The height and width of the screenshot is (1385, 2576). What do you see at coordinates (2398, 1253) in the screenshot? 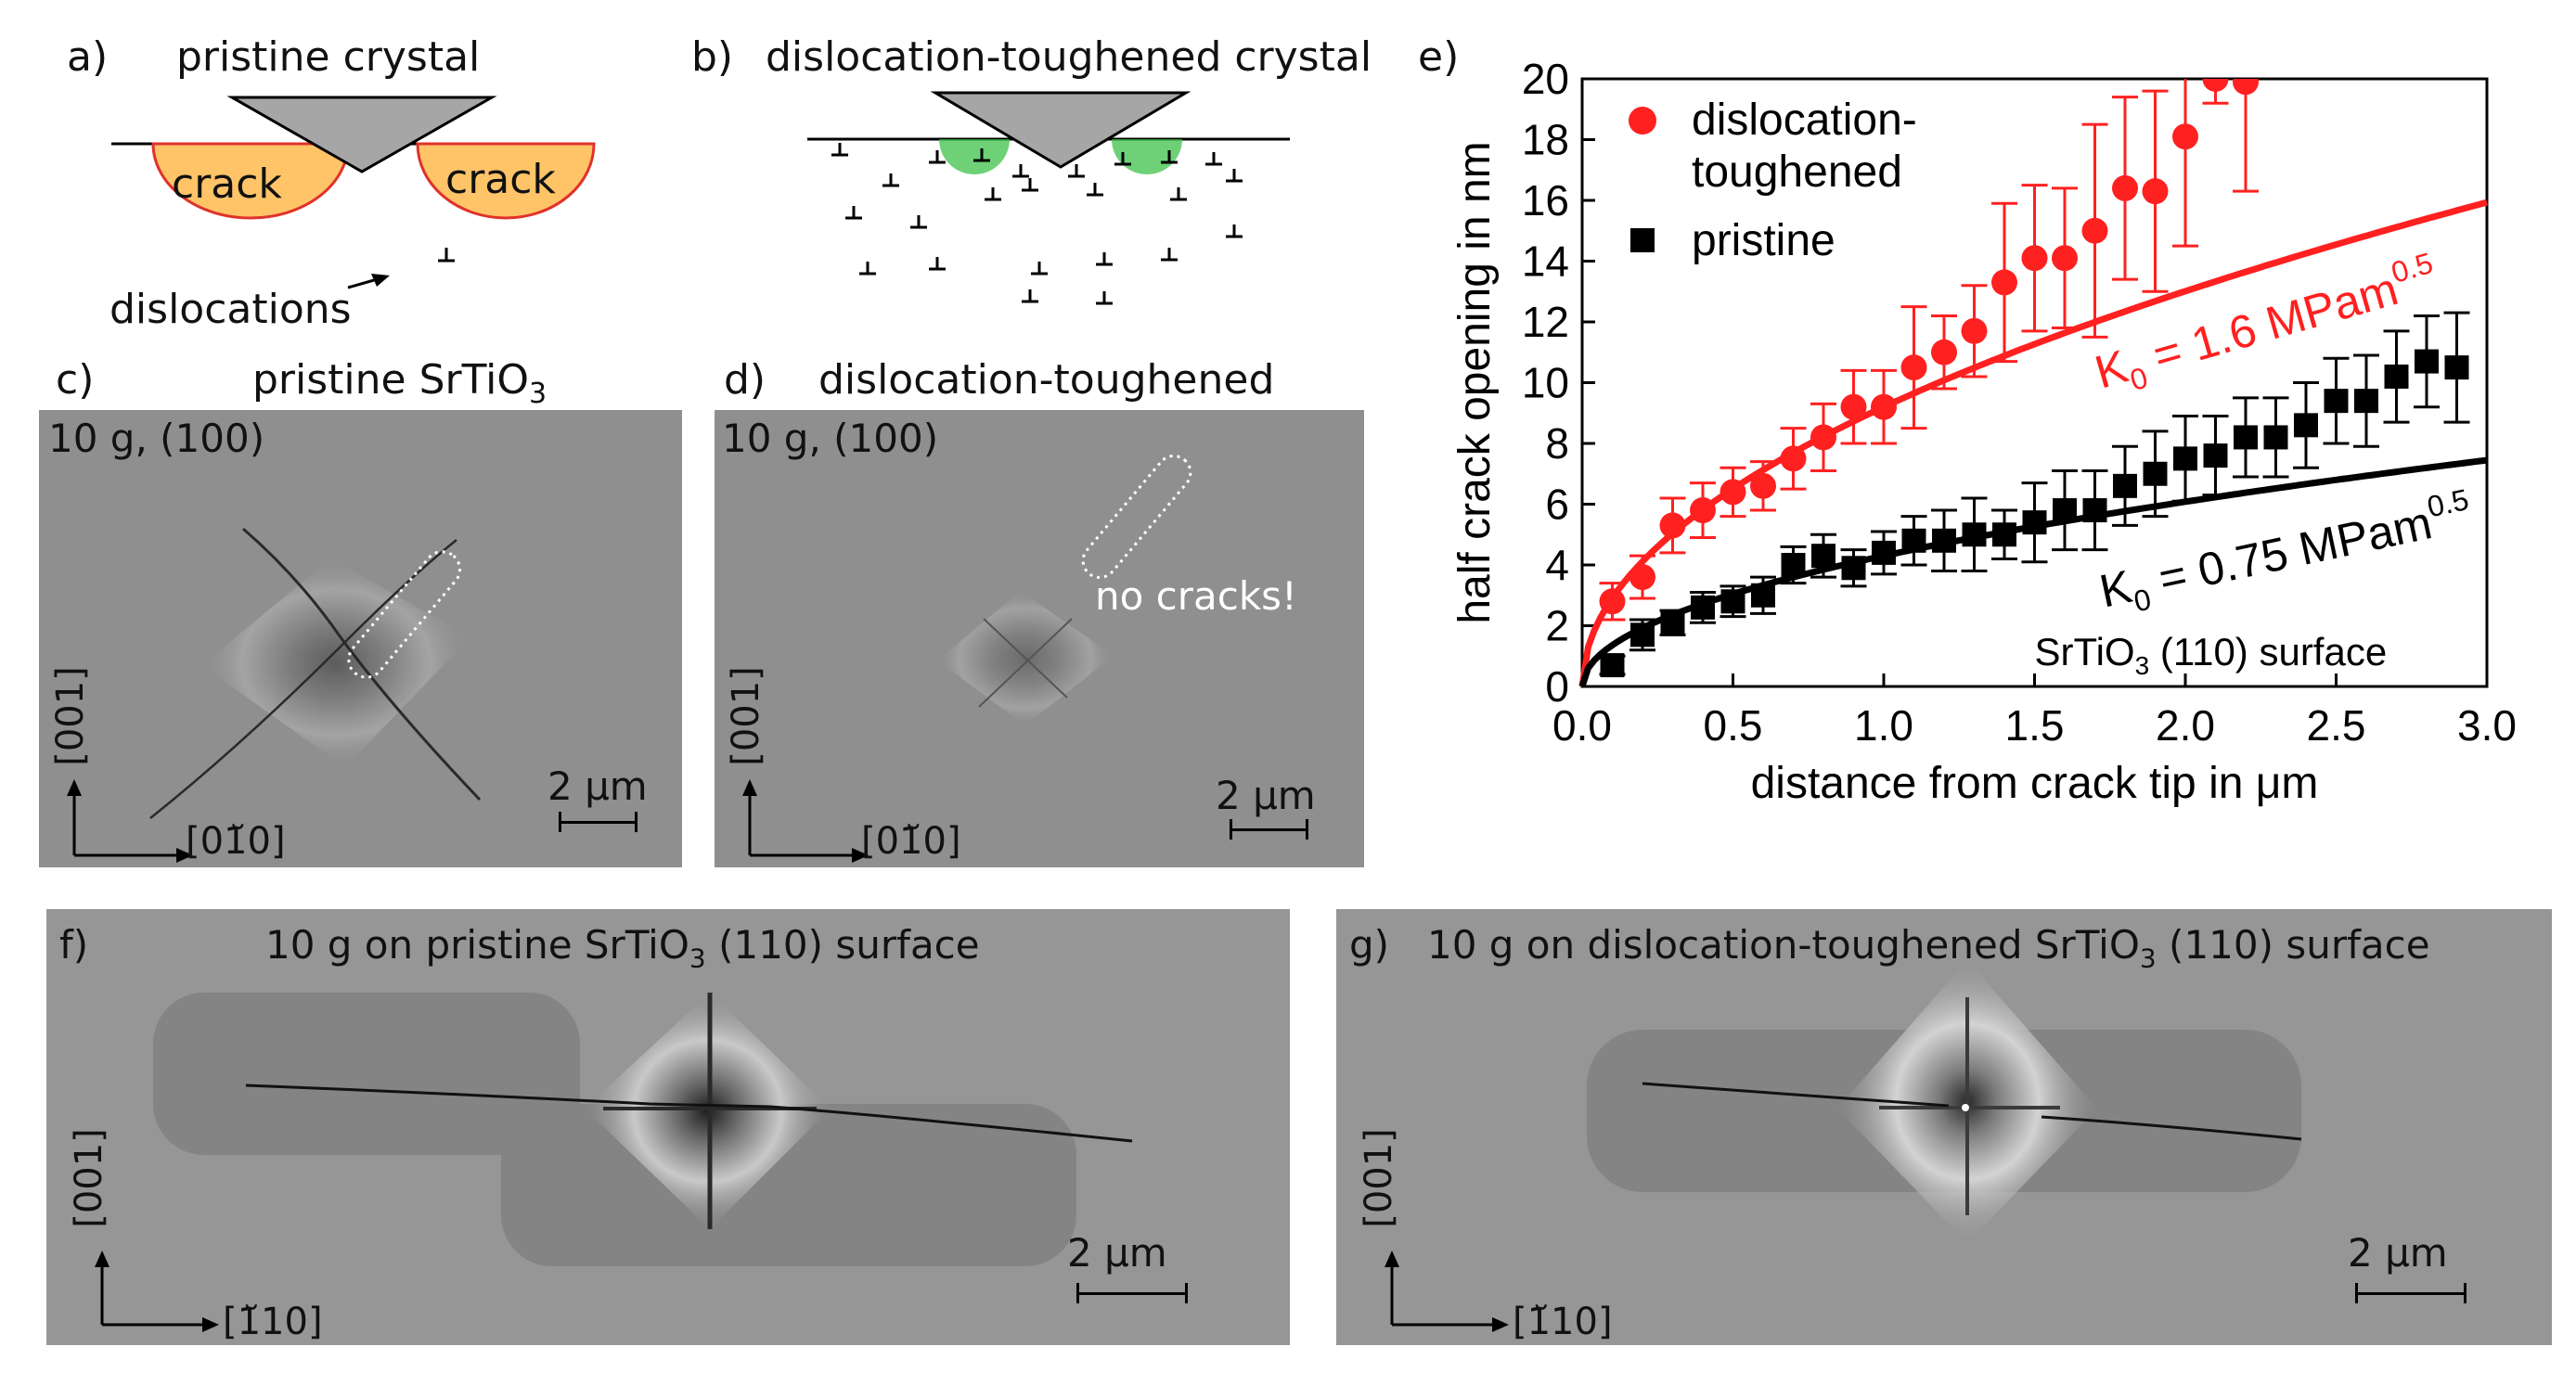
I see `panel-g-scale-label: 2 μm` at bounding box center [2398, 1253].